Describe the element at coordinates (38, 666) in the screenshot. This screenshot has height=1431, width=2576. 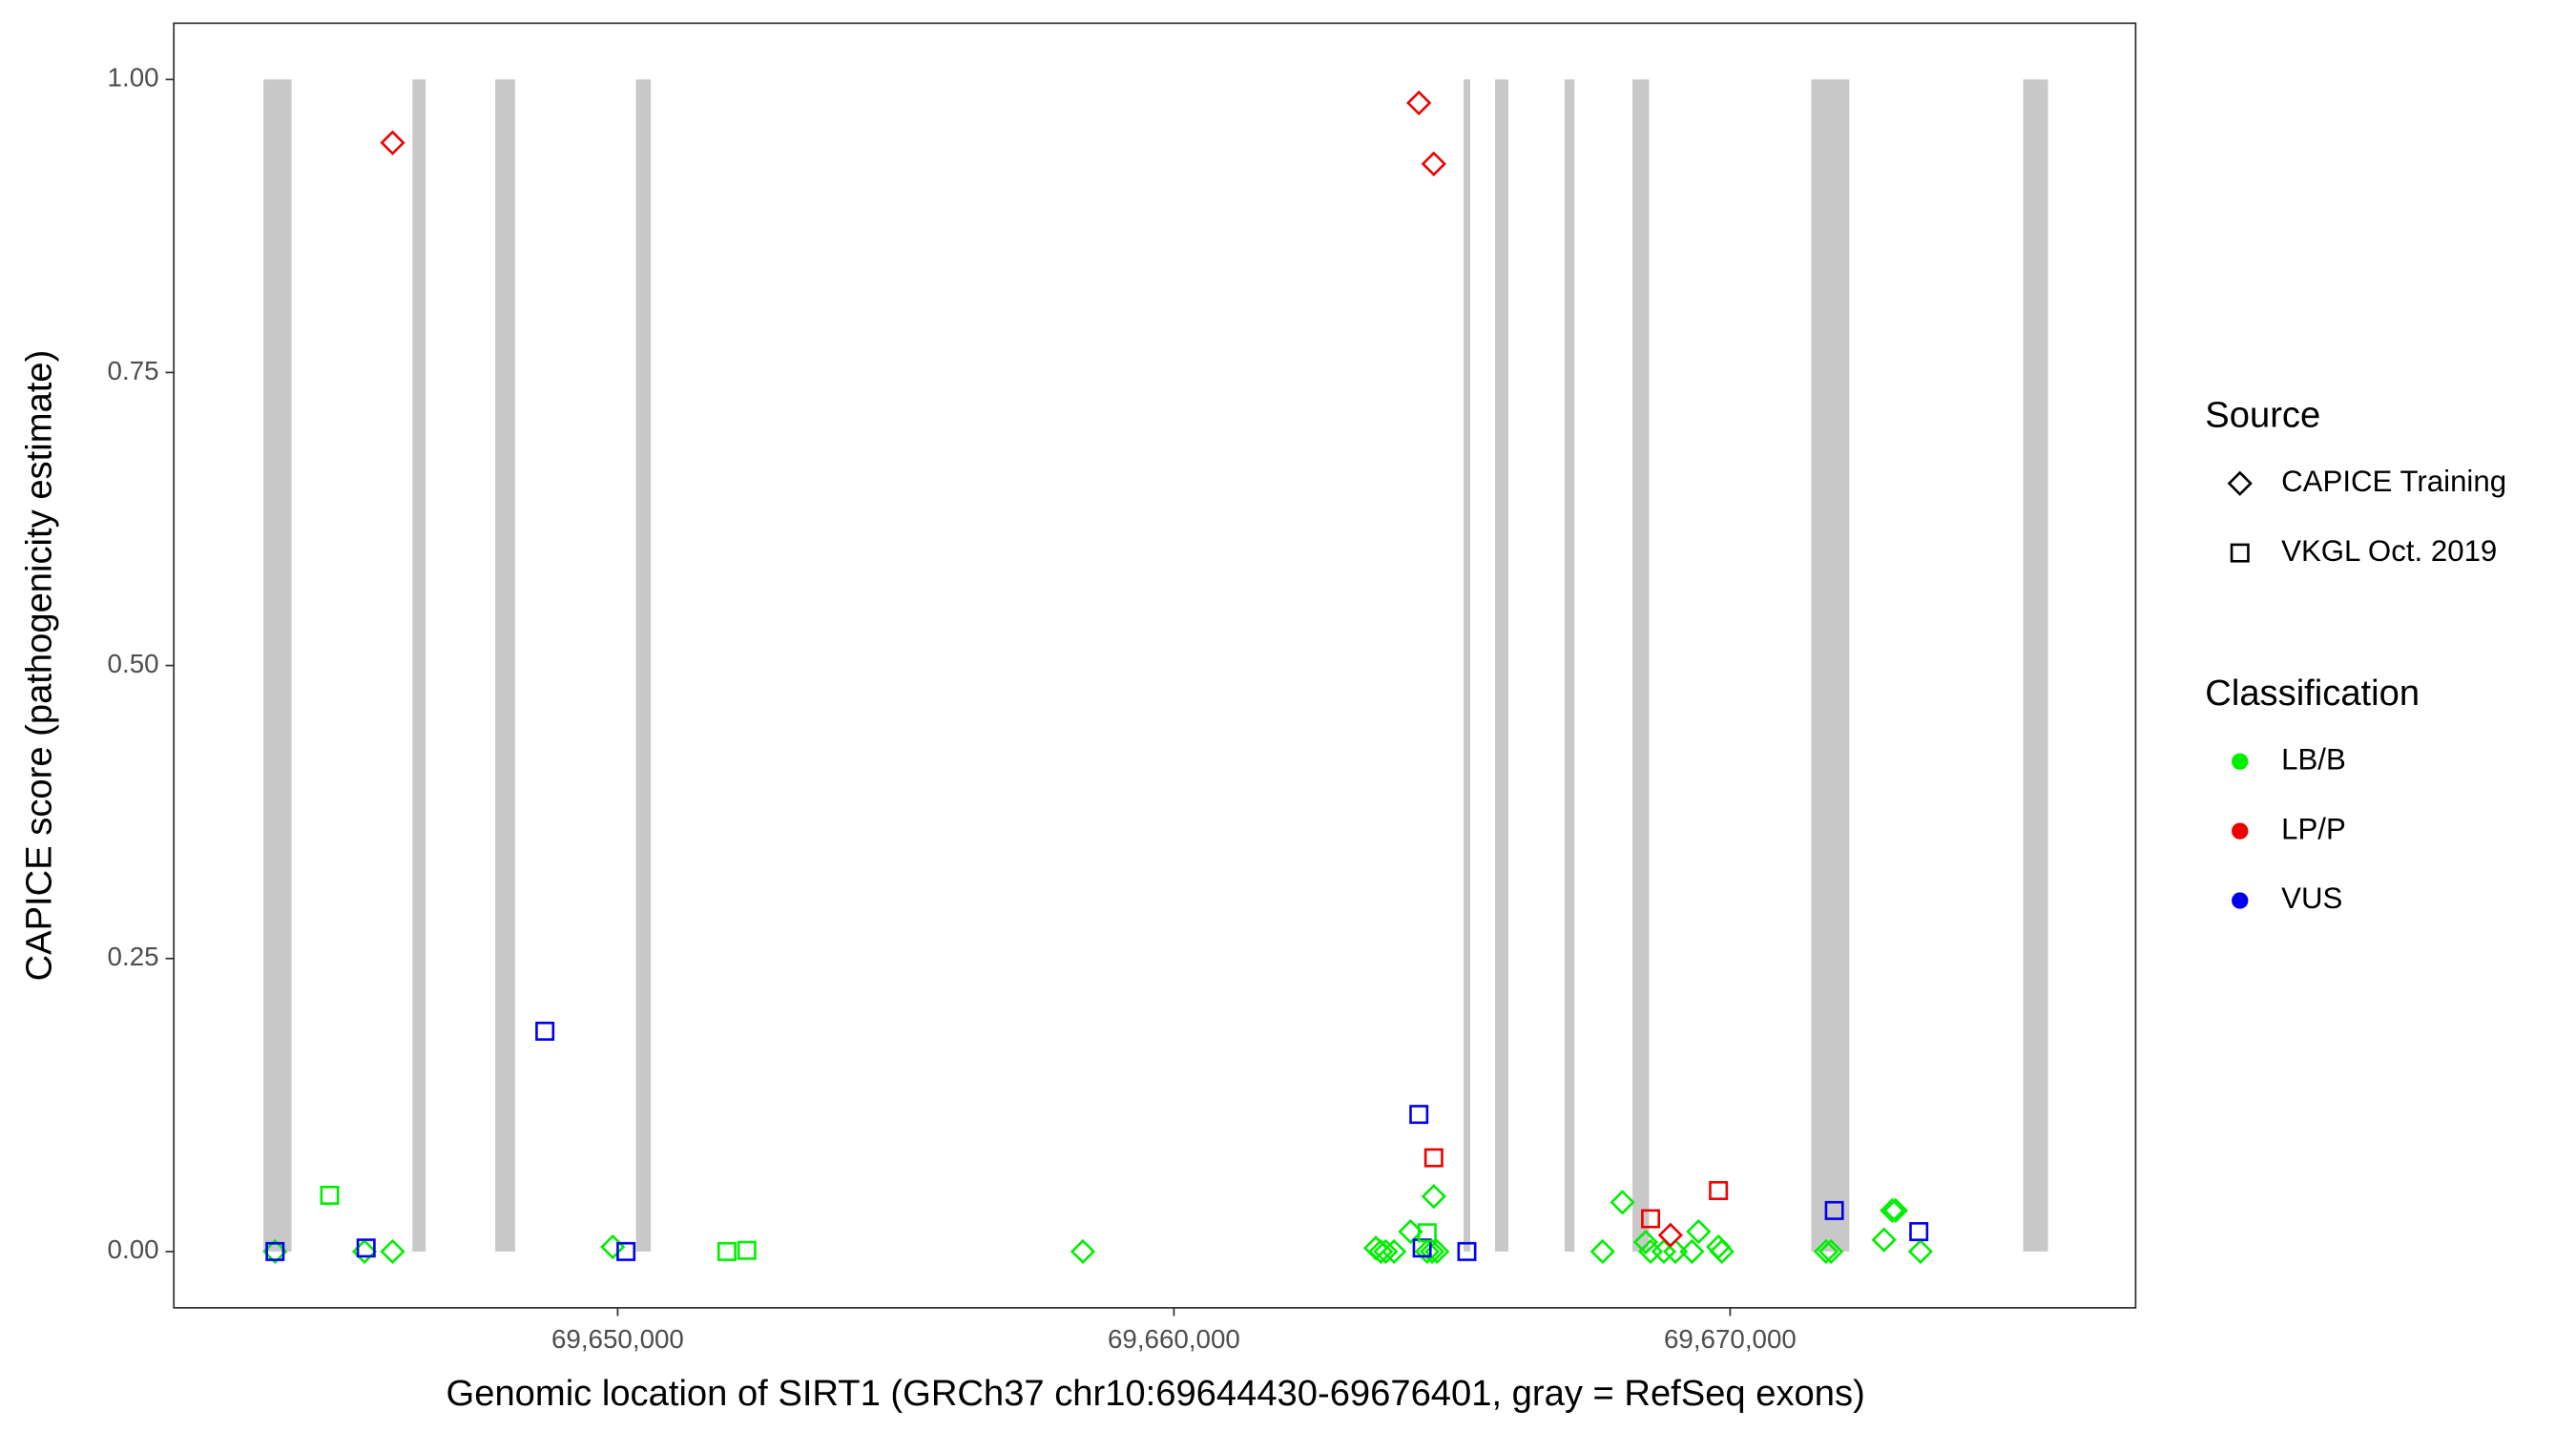
I see `y-axis-title: CAPICE score (pathogenicity estimate)` at that location.